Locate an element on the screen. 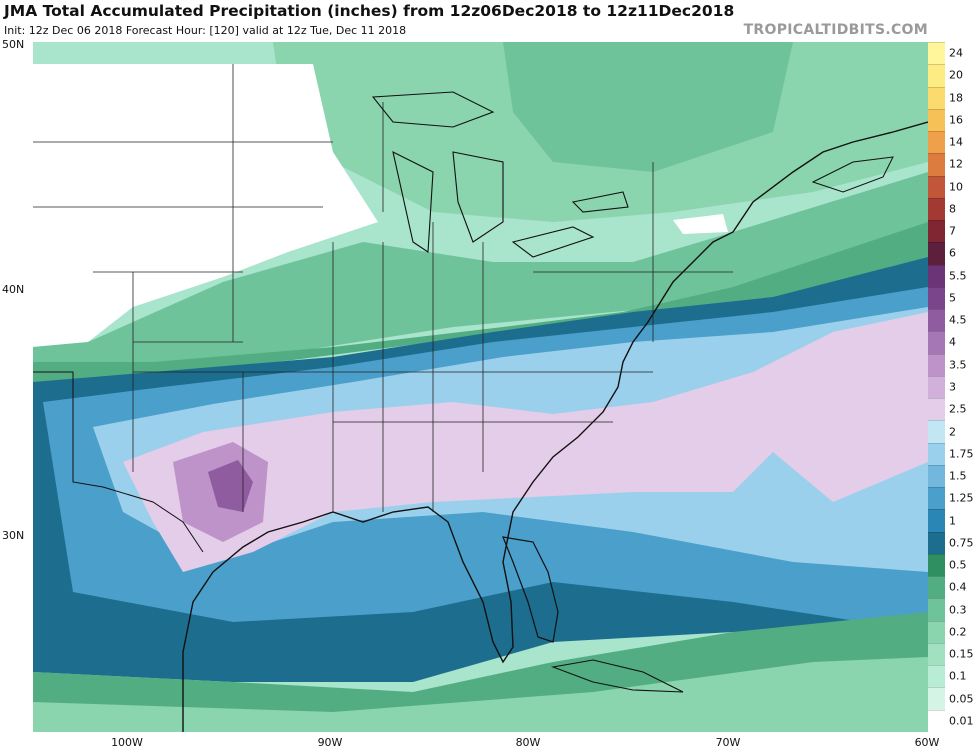  cuba-outline is located at coordinates (617, 676).